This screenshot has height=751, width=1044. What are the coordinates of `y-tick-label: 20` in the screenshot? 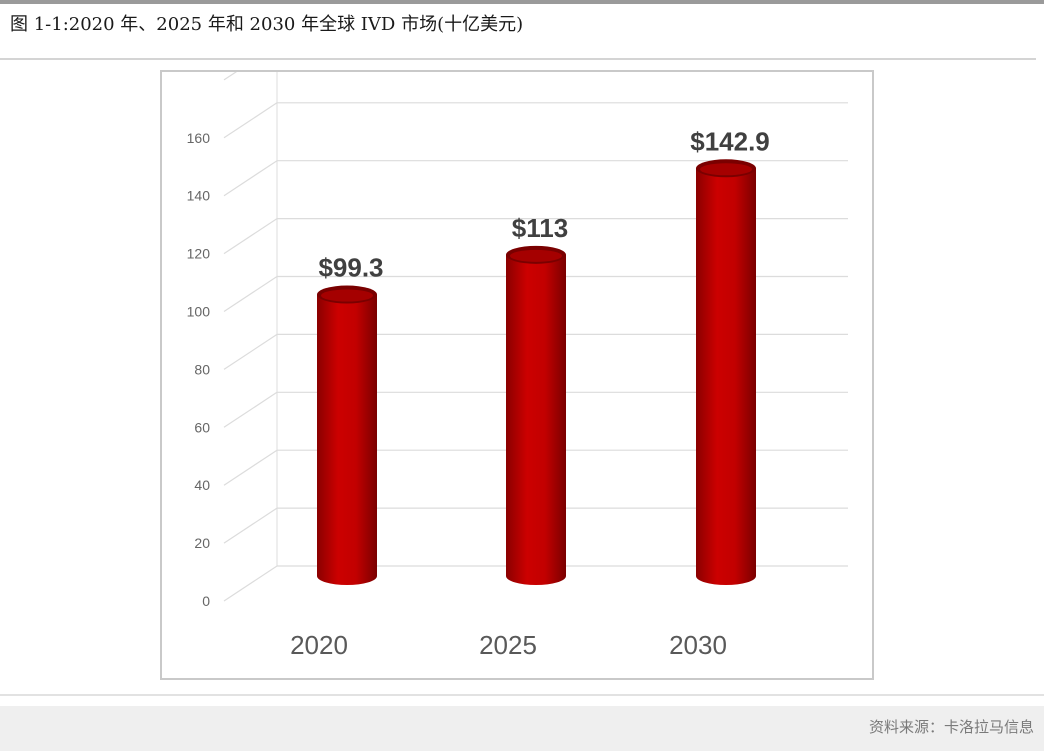 It's located at (202, 543).